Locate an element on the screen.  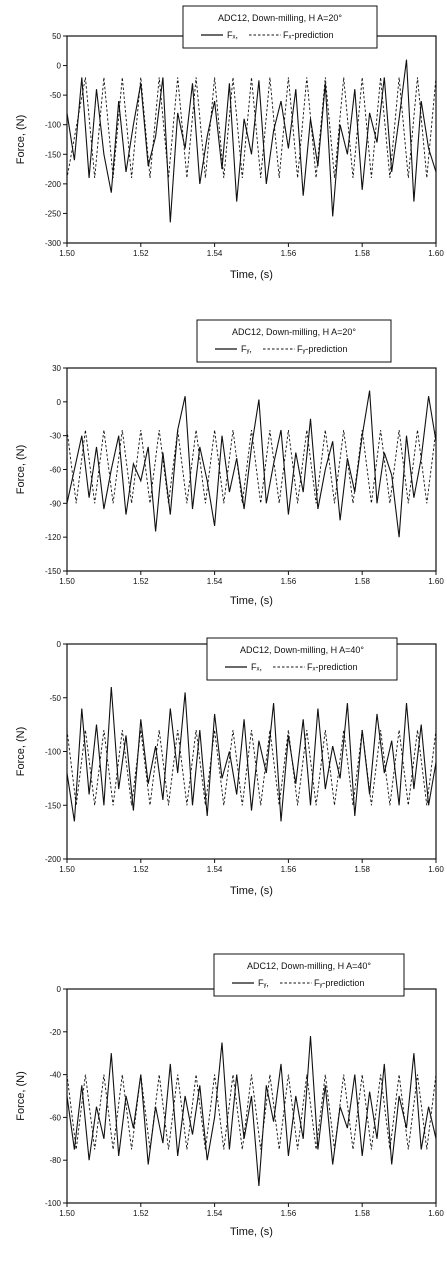
y-tick-label: -120 is located at coordinates (53, 537).